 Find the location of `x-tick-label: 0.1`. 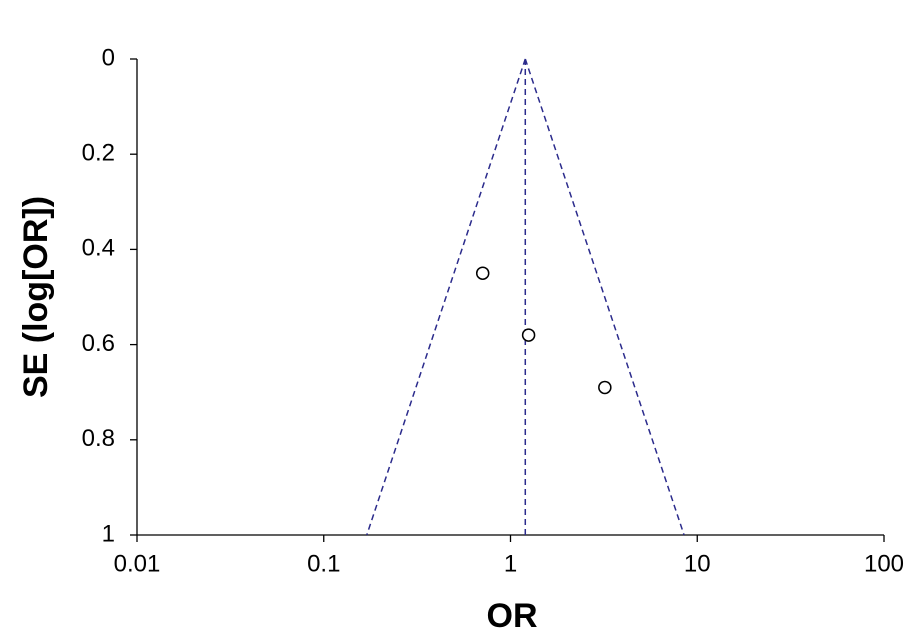

x-tick-label: 0.1 is located at coordinates (323, 563).